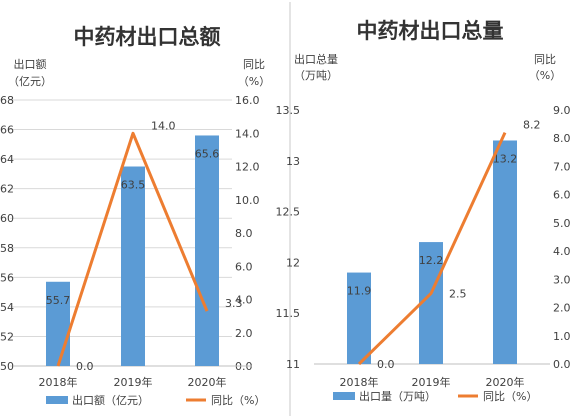 This screenshot has width=576, height=418. Describe the element at coordinates (562, 110) in the screenshot. I see `right-tick-label: 9.0` at that location.